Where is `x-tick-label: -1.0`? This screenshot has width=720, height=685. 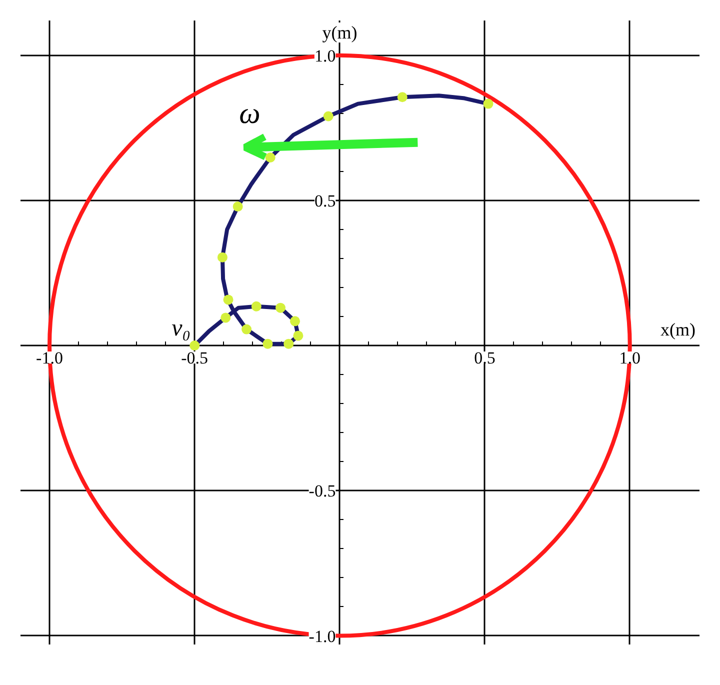
x-tick-label: -1.0 is located at coordinates (49, 358).